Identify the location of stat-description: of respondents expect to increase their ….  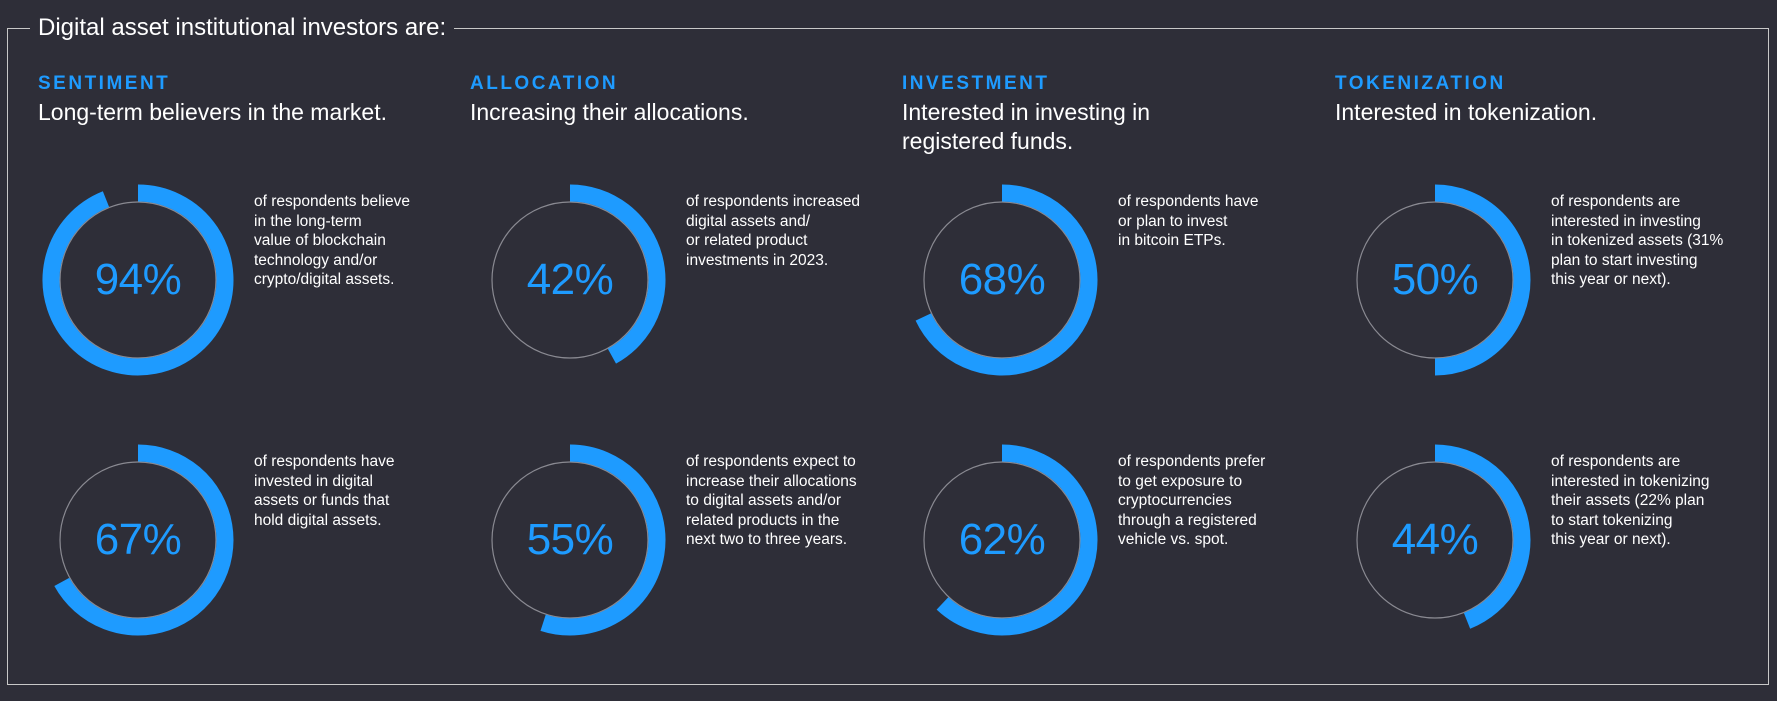
(771, 500).